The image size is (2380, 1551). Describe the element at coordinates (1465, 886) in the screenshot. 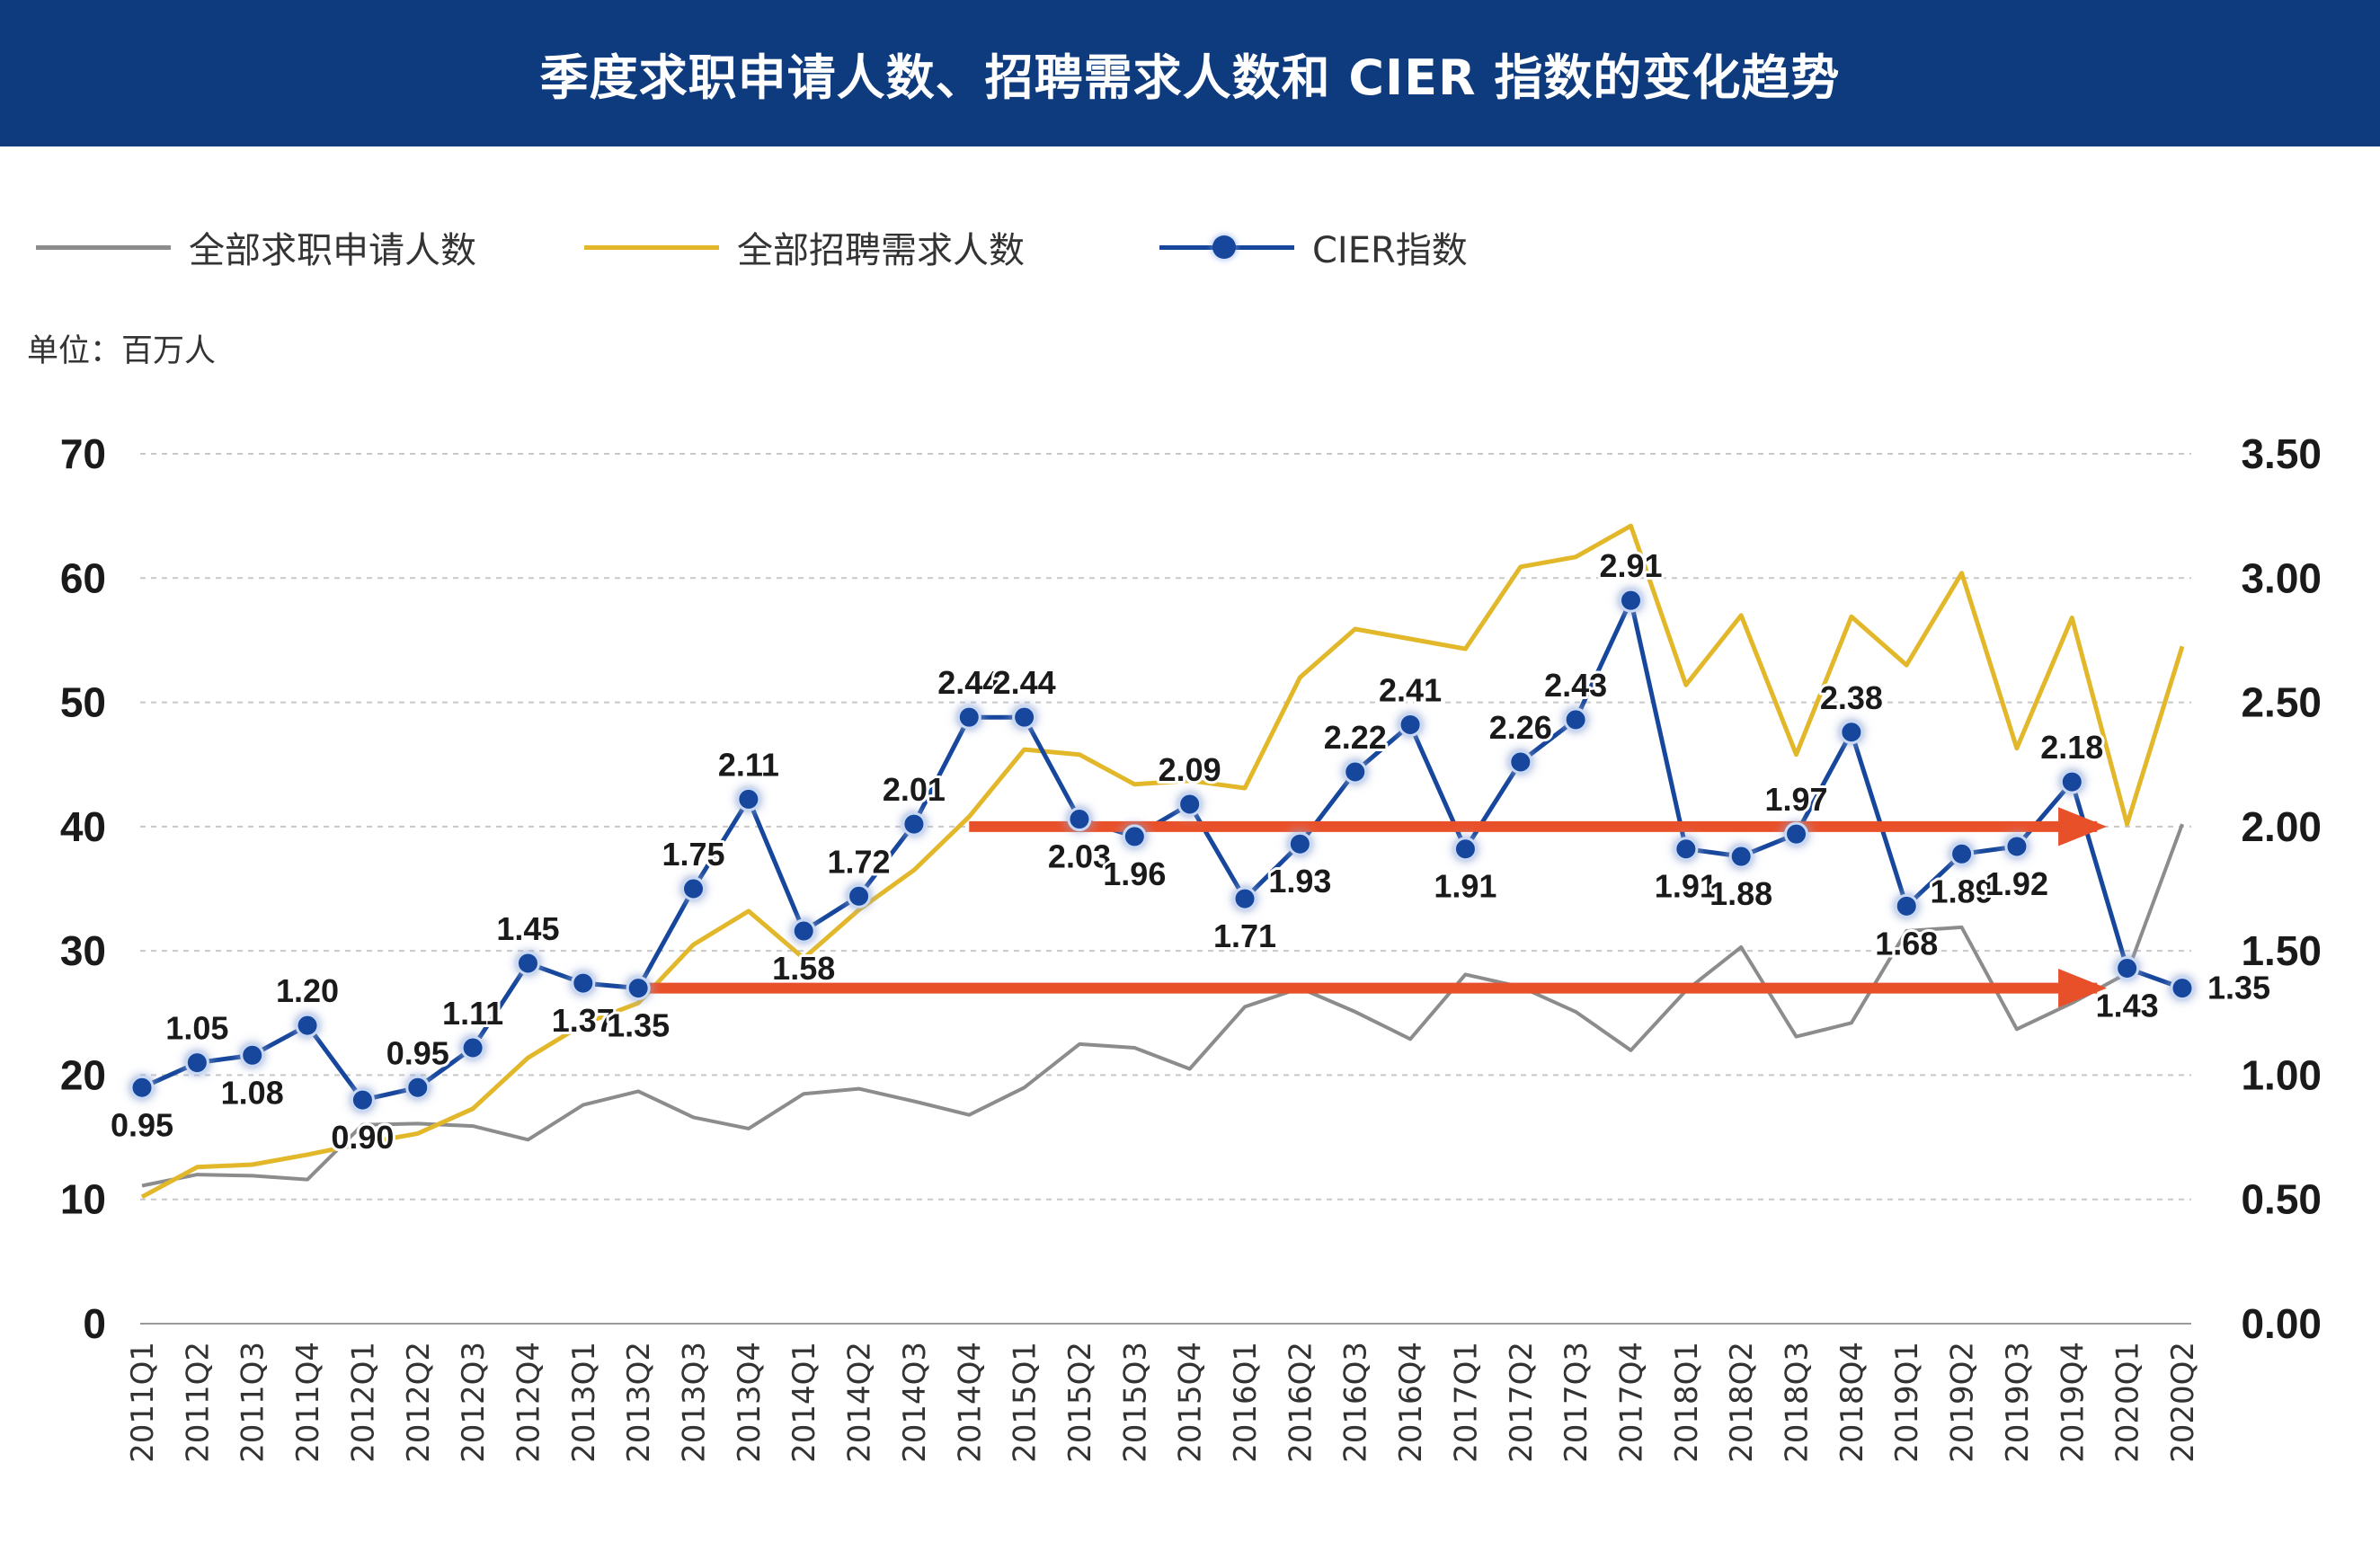

I see `cier-data-label: 1.91` at that location.